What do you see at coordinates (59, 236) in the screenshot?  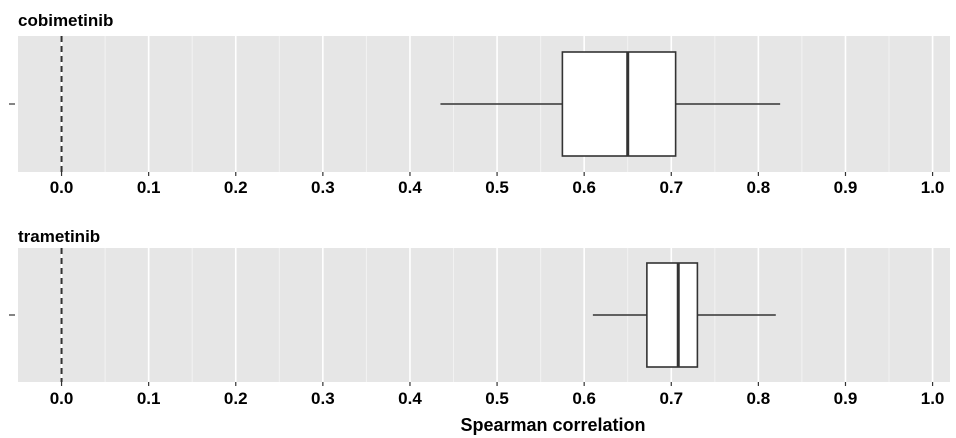 I see `panel-title: trametinib` at bounding box center [59, 236].